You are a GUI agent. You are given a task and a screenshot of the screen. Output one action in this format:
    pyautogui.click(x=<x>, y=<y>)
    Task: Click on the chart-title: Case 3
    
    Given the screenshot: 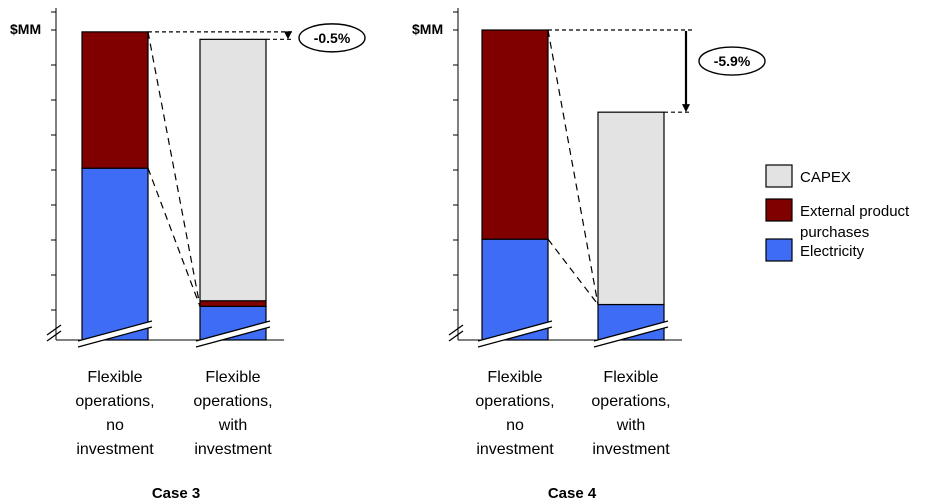 What is the action you would take?
    pyautogui.click(x=176, y=493)
    